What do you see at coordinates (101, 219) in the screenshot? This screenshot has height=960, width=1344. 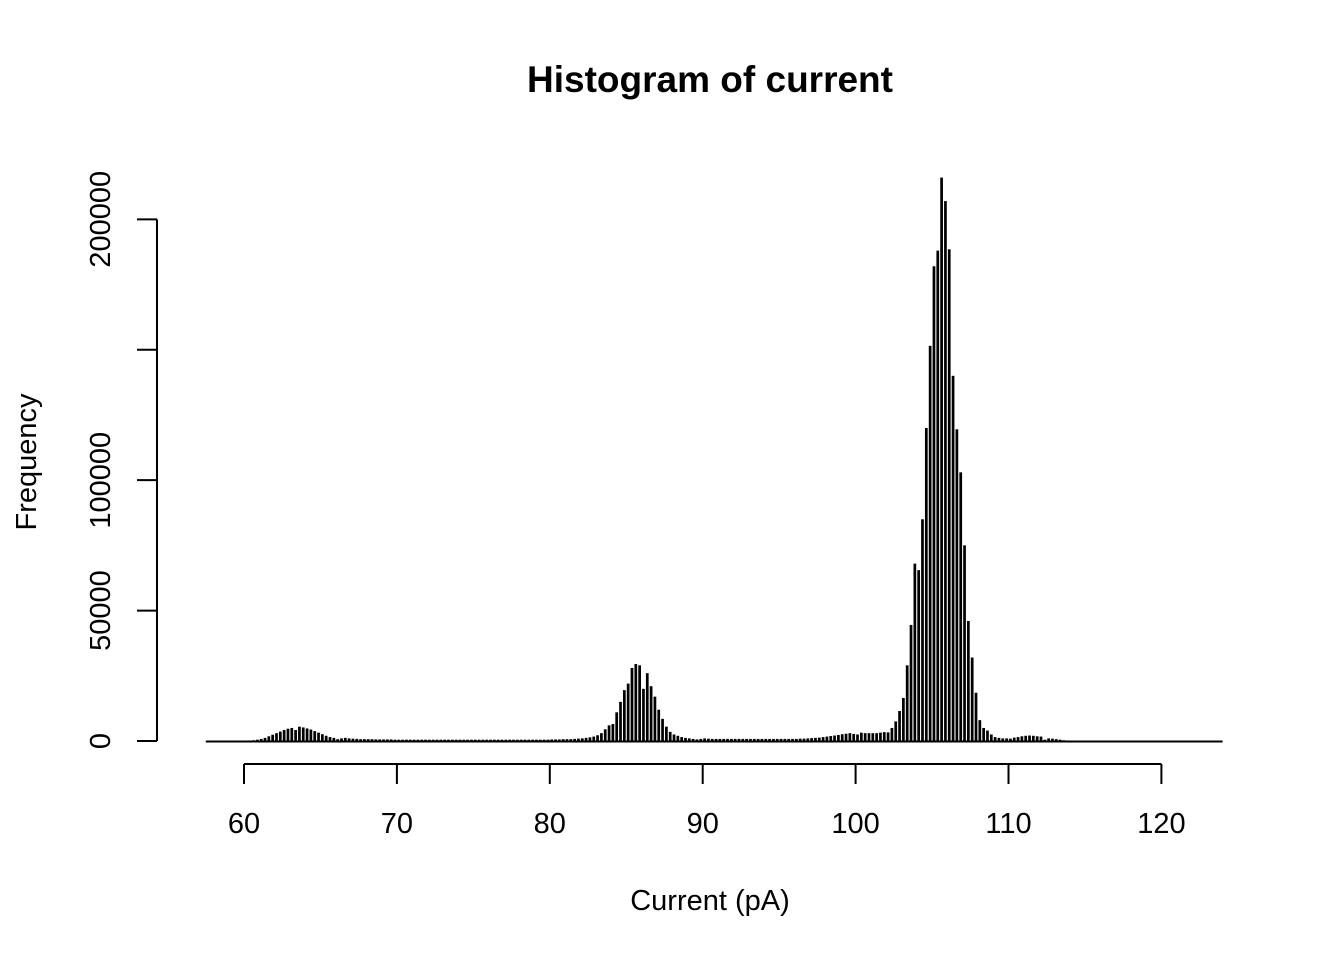 I see `y-tick-label: 200000` at bounding box center [101, 219].